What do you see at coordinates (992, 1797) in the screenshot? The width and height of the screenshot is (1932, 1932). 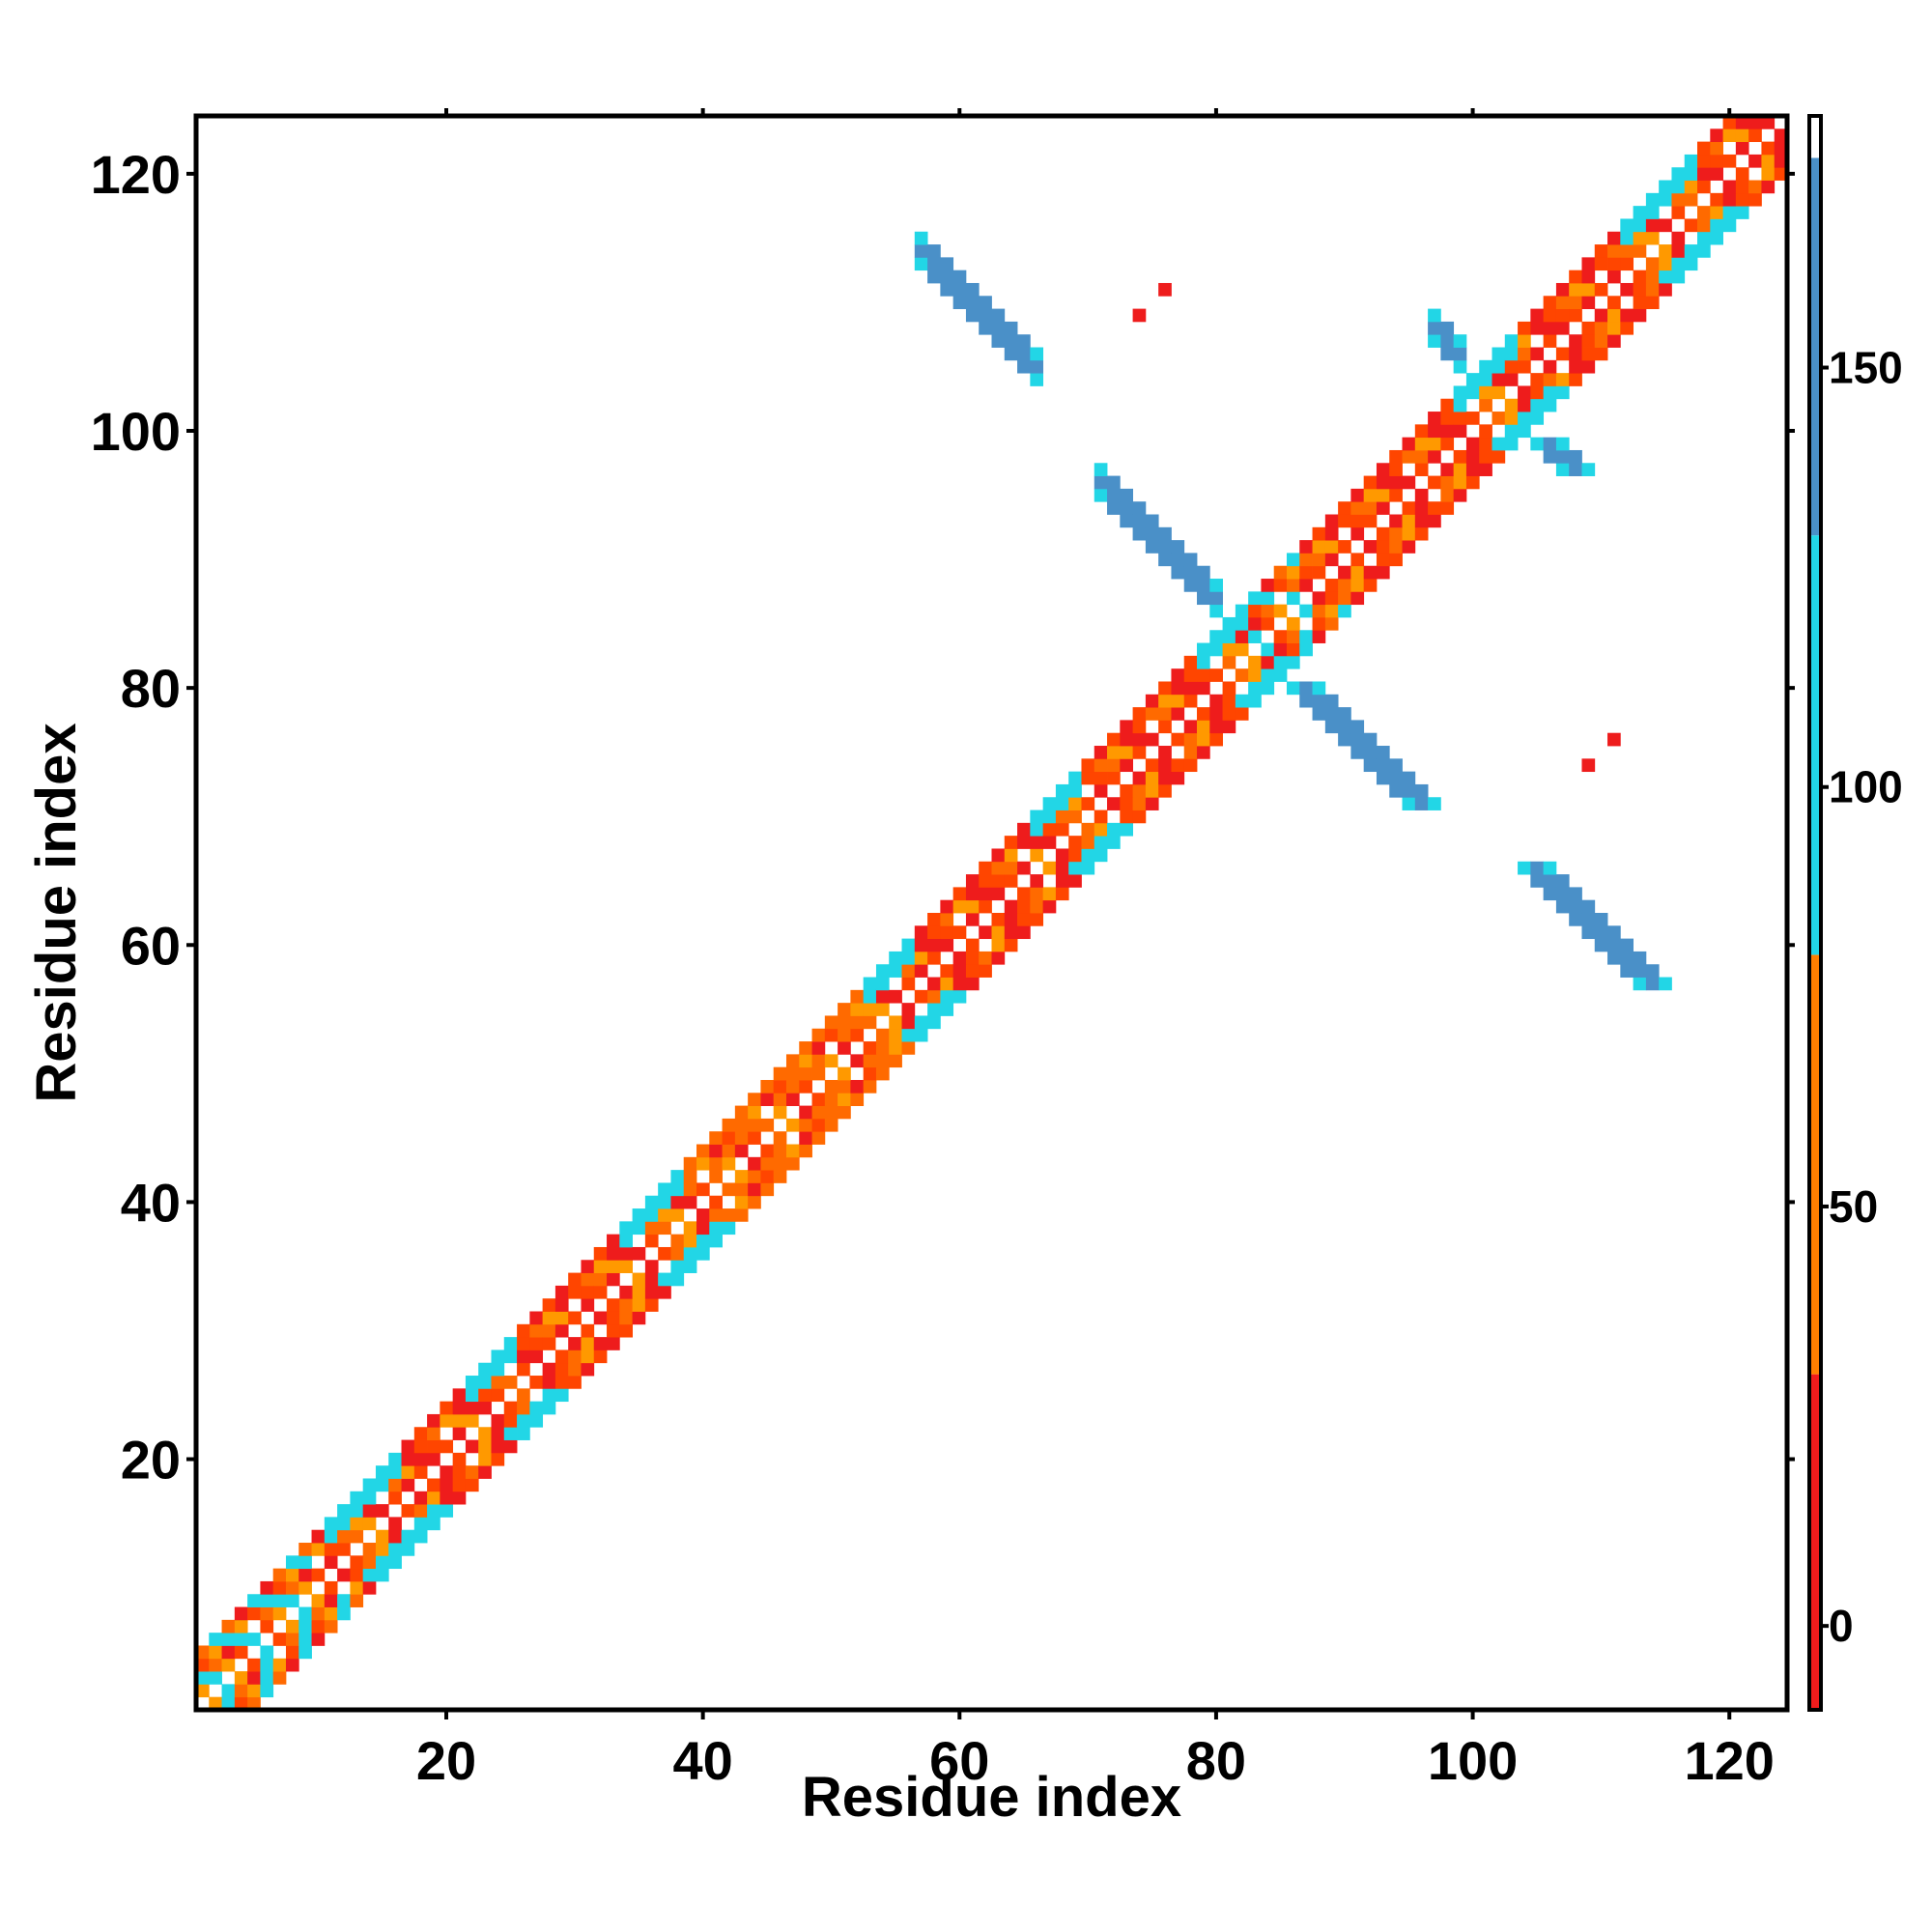 I see `x-axis-title: Residue index` at bounding box center [992, 1797].